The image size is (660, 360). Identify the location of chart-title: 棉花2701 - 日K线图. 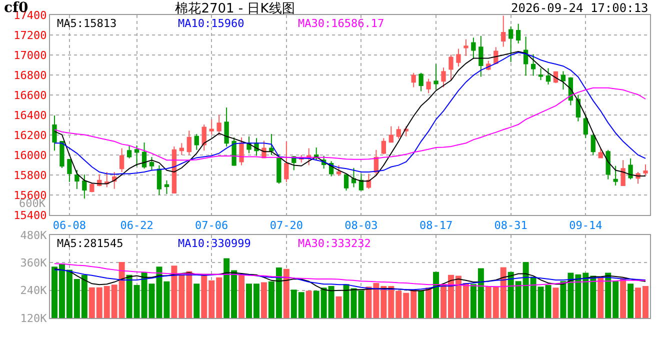
(235, 9).